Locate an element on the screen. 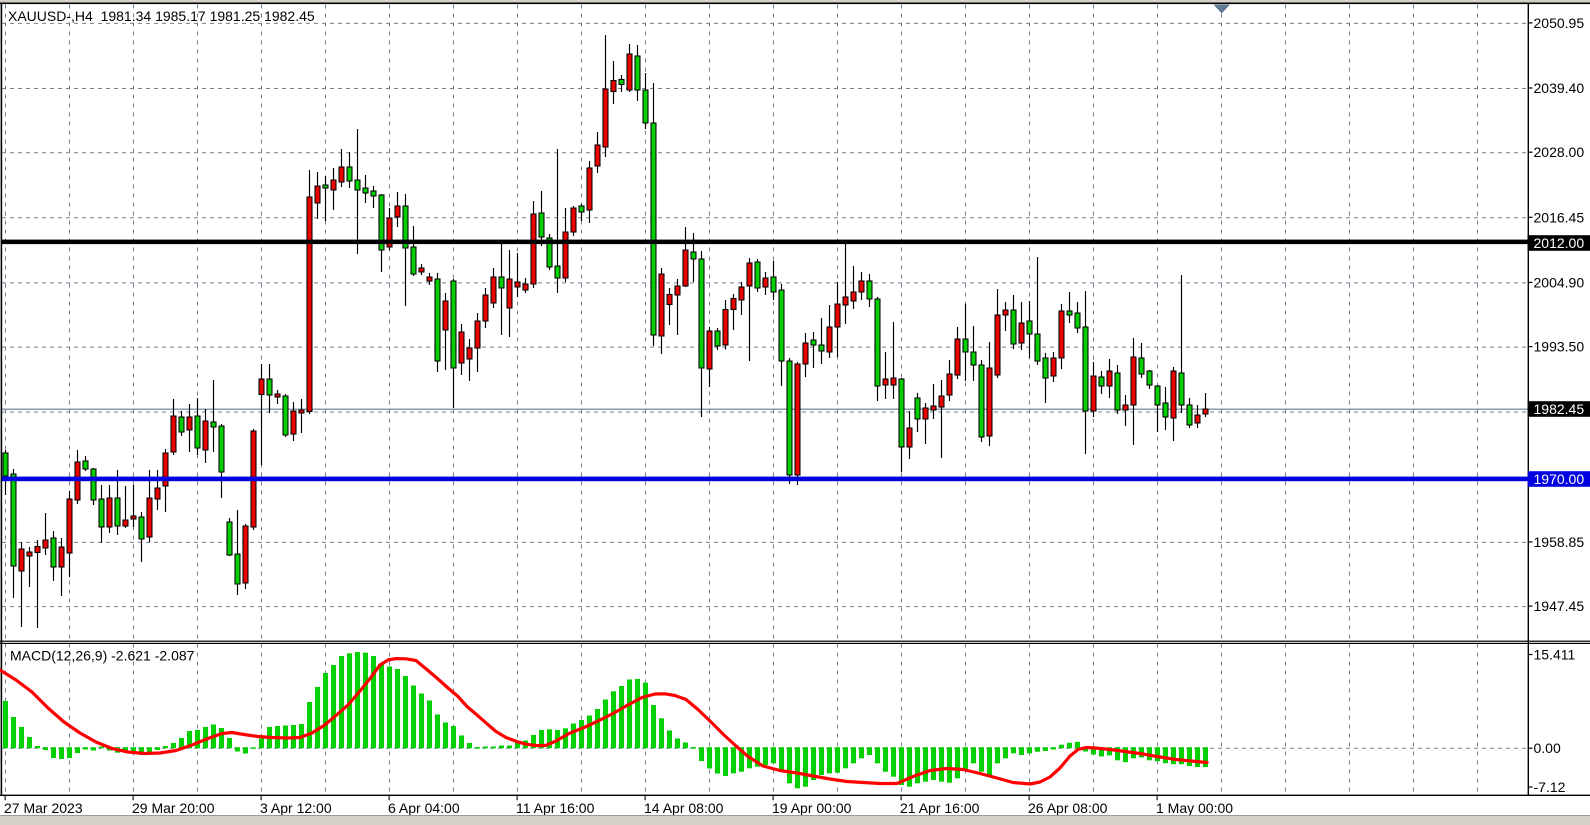  svg-text: 2004.90 is located at coordinates (1559, 282).